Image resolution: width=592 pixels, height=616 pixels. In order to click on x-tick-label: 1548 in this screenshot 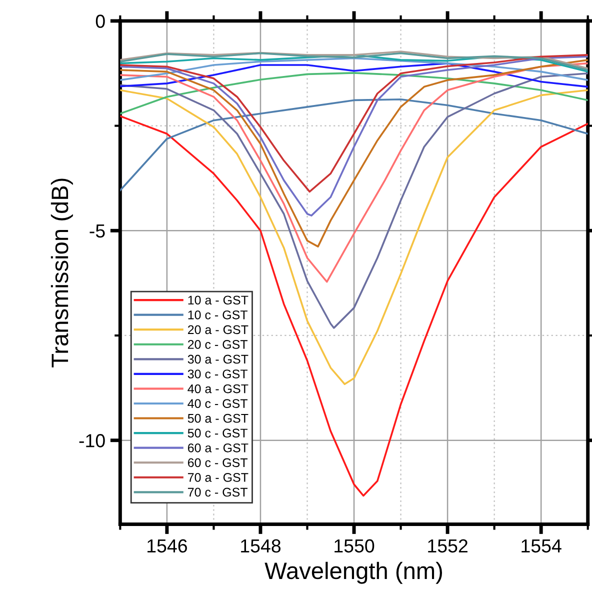, I will do `click(261, 546)`.